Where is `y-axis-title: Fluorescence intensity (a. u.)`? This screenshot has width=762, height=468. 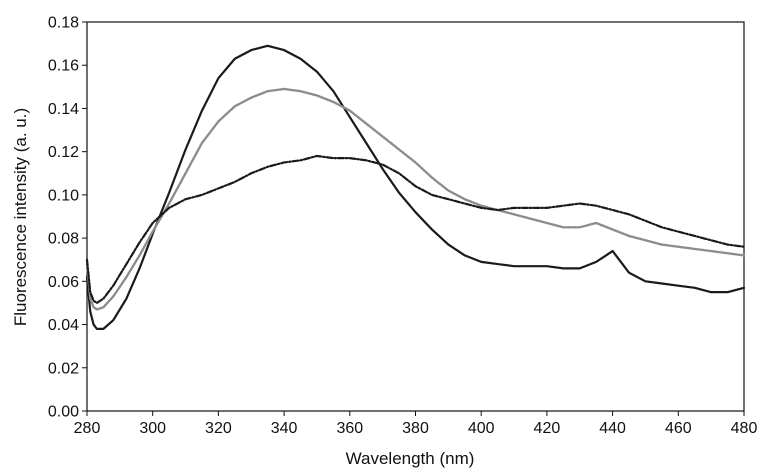
y-axis-title: Fluorescence intensity (a. u.) is located at coordinates (20, 217).